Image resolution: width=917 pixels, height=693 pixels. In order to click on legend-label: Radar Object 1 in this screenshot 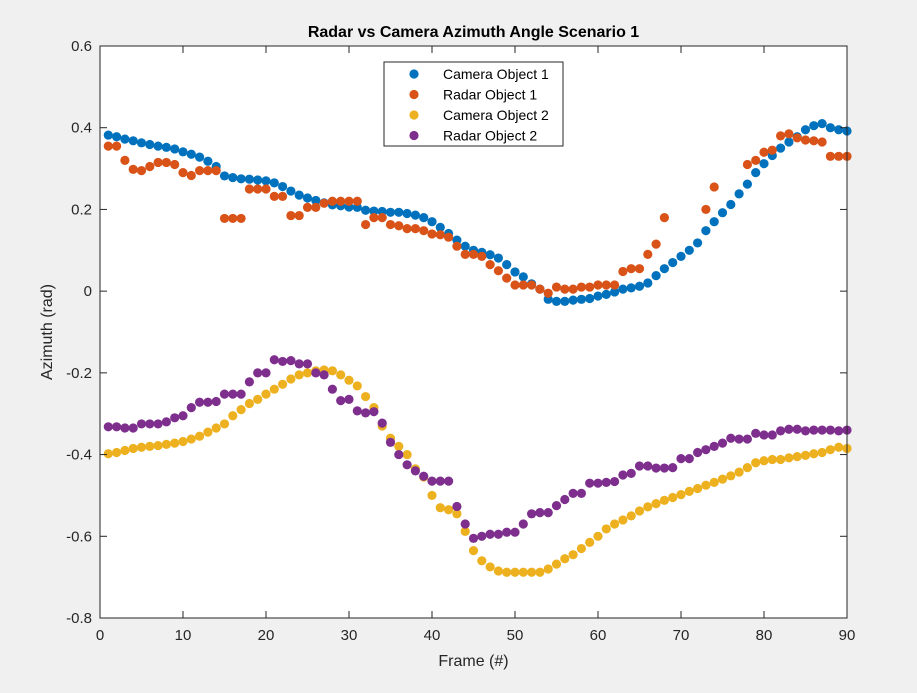, I will do `click(490, 95)`.